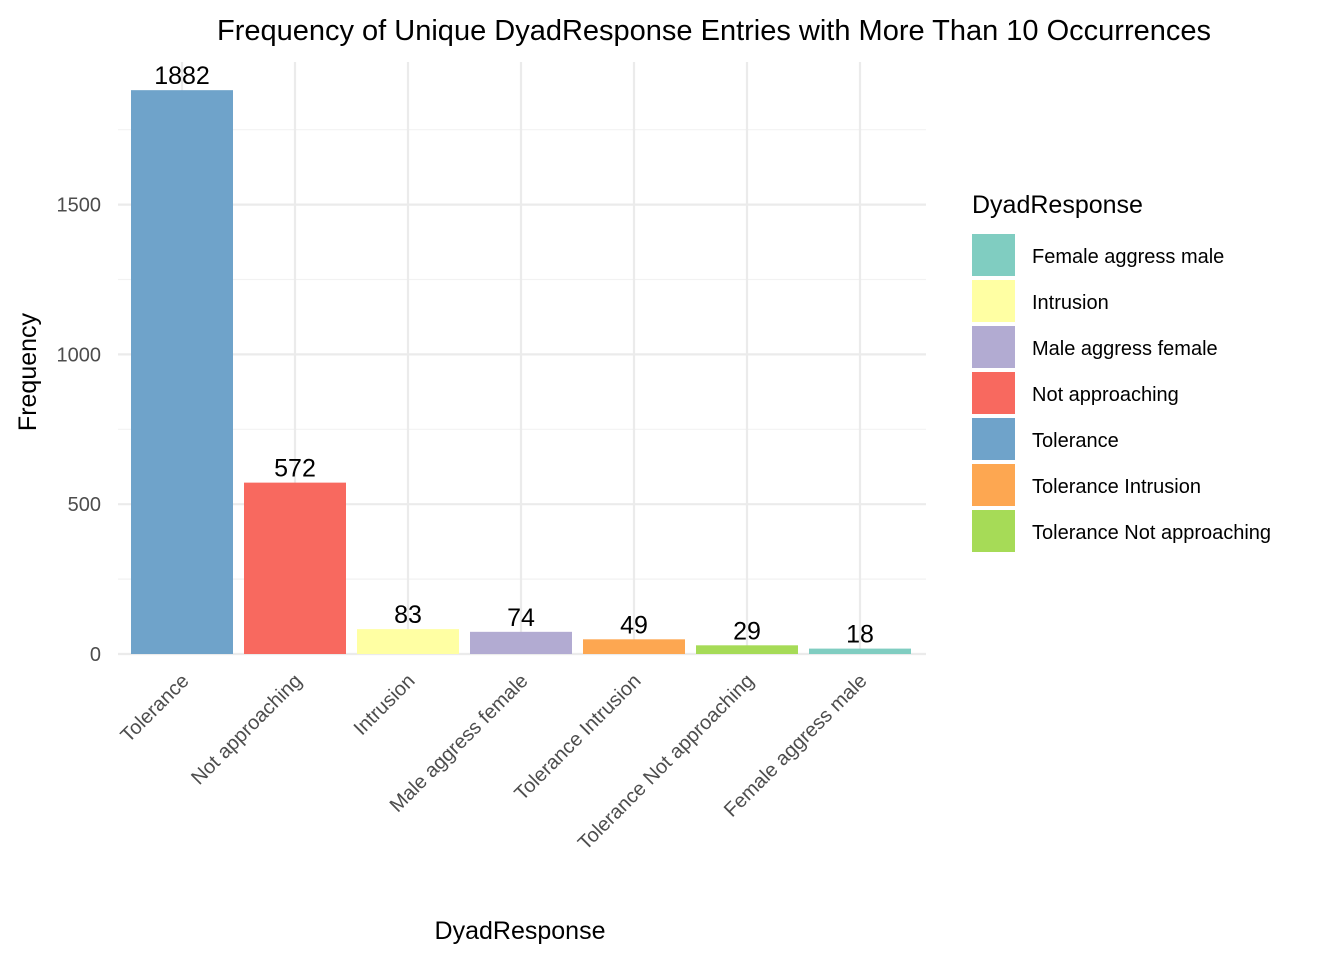 Image resolution: width=1344 pixels, height=960 pixels. I want to click on y-tick-label: 1500, so click(79, 206).